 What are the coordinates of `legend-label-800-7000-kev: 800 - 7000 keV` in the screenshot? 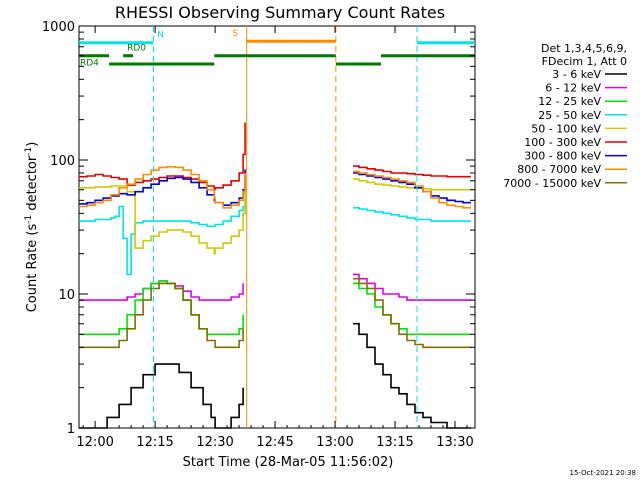 It's located at (559, 169).